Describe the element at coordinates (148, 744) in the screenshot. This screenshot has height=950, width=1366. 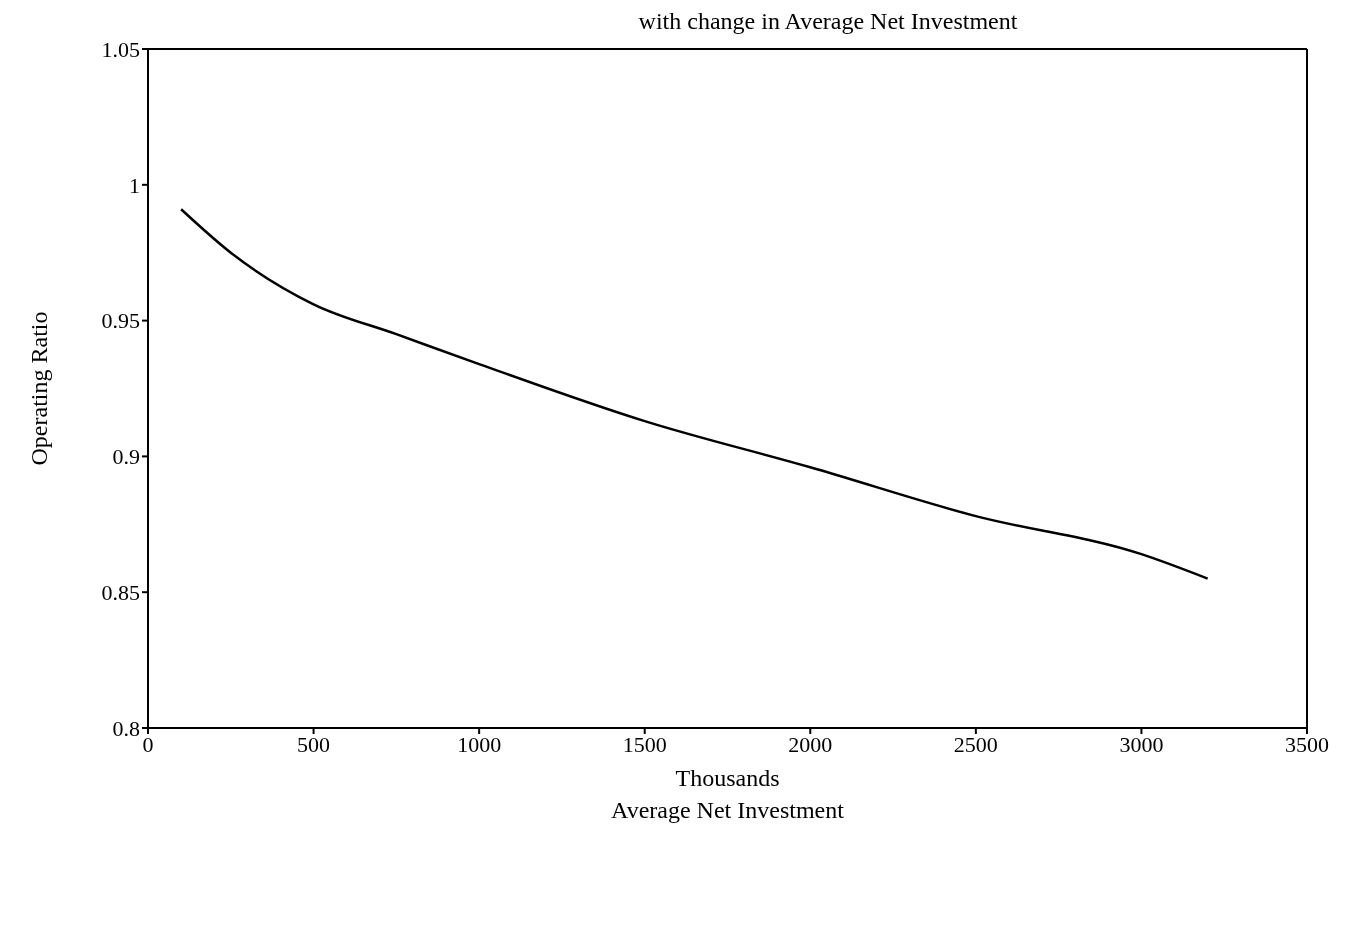
I see `x-tick-label: 0` at that location.